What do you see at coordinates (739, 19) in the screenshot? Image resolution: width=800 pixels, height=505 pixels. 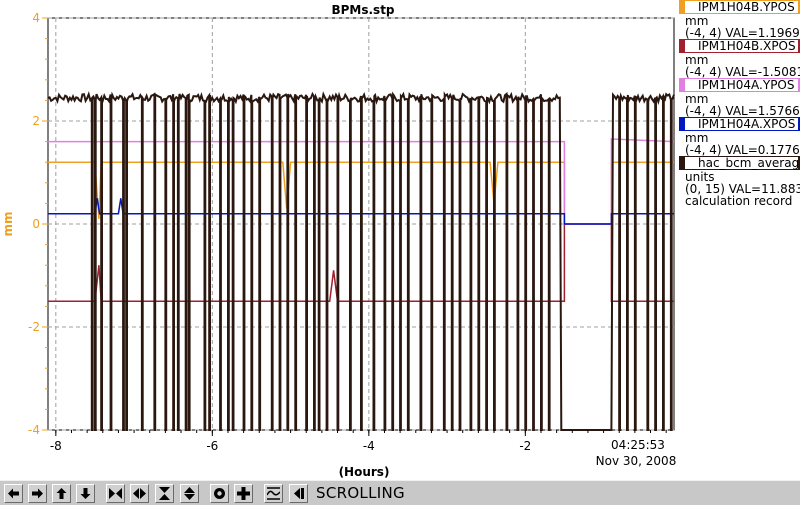 I see `legend-entry-ipm1h04b-ypos: IPM1H04B.YPOS mm (-4, 4) VAL=1.19692` at bounding box center [739, 19].